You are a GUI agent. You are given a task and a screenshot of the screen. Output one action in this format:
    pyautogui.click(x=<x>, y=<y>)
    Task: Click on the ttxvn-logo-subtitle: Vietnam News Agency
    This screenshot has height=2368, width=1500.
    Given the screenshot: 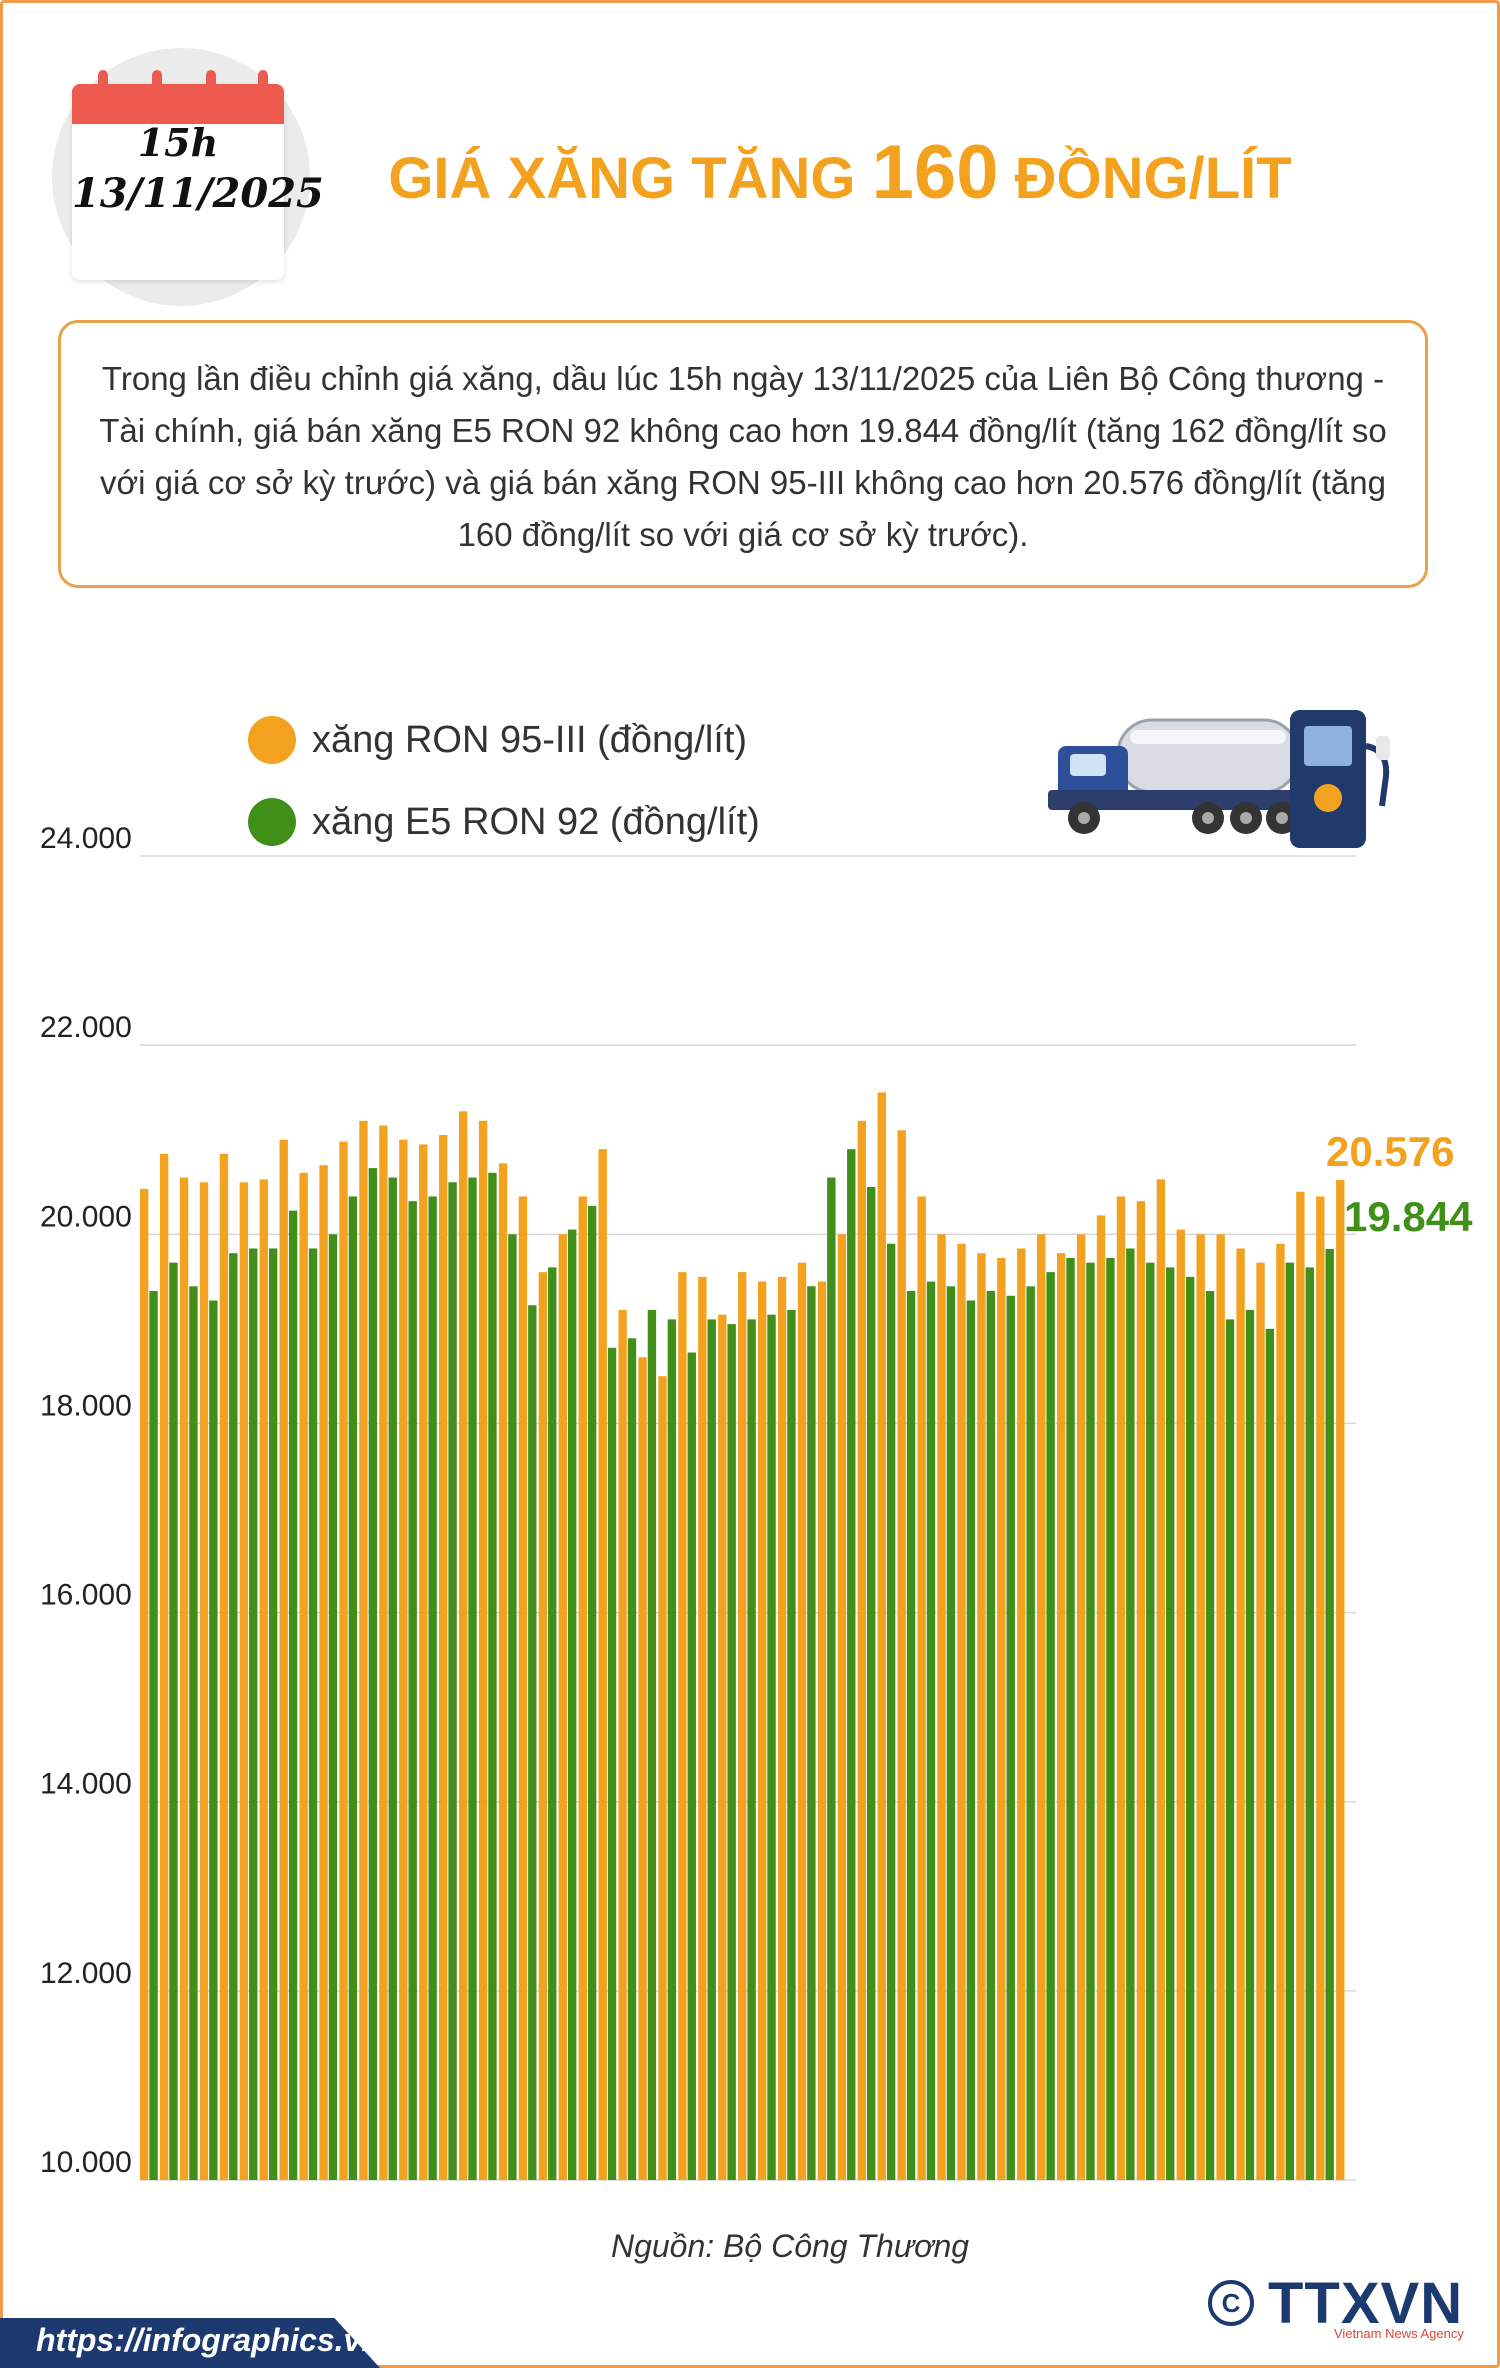 What is the action you would take?
    pyautogui.click(x=1399, y=2333)
    